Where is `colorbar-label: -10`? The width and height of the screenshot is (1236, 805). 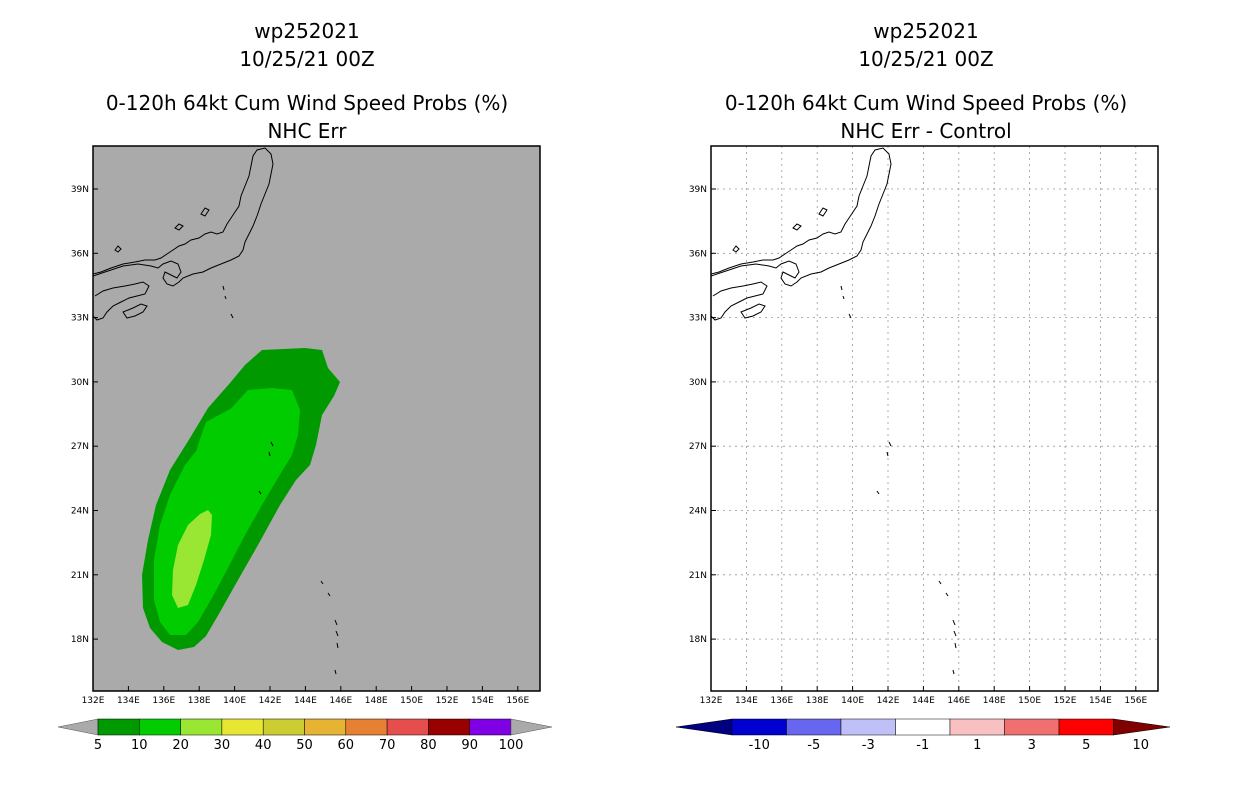 colorbar-label: -10 is located at coordinates (759, 745).